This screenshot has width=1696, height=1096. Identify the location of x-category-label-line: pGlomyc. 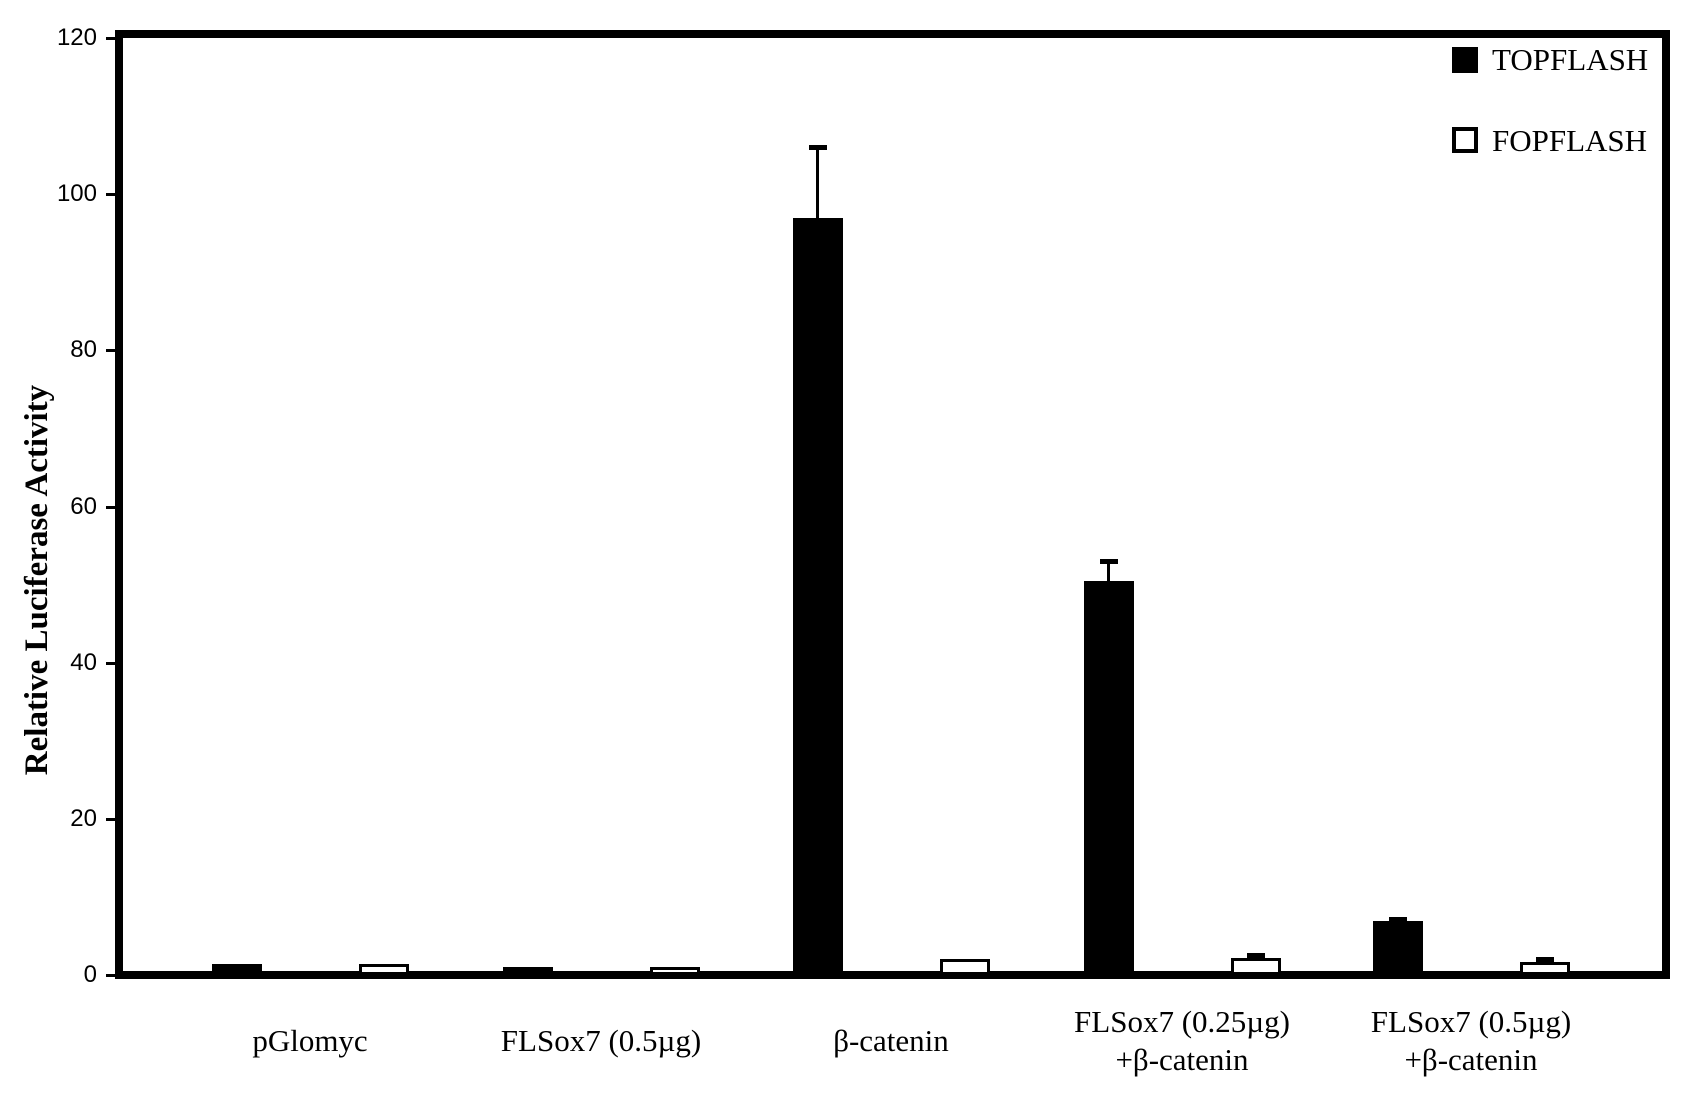
(310, 1040).